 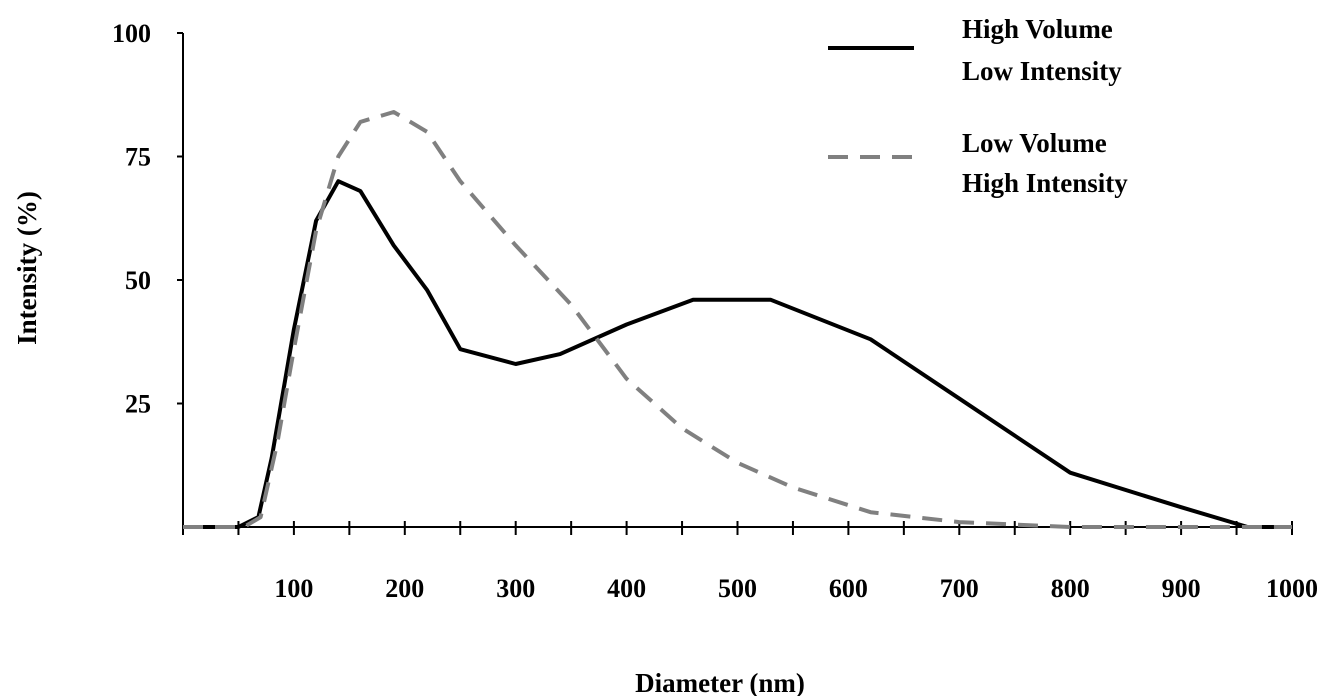 I want to click on x-tick-label: 700, so click(x=959, y=588).